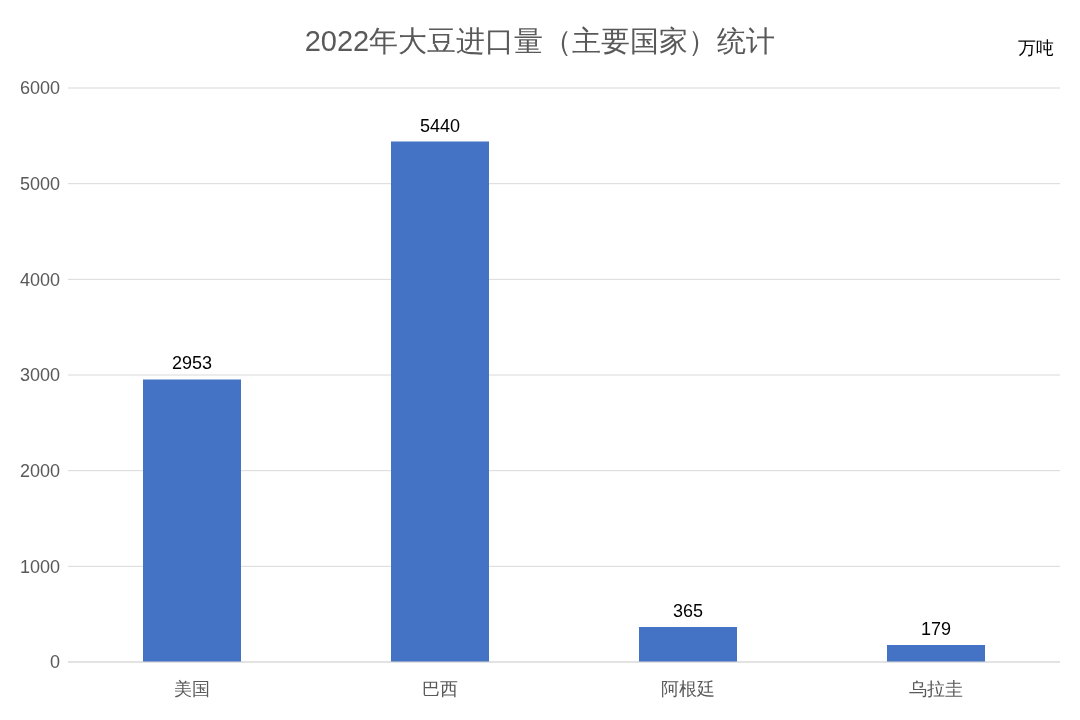 This screenshot has width=1080, height=720. What do you see at coordinates (1036, 48) in the screenshot?
I see `y-axis-title: 万吨` at bounding box center [1036, 48].